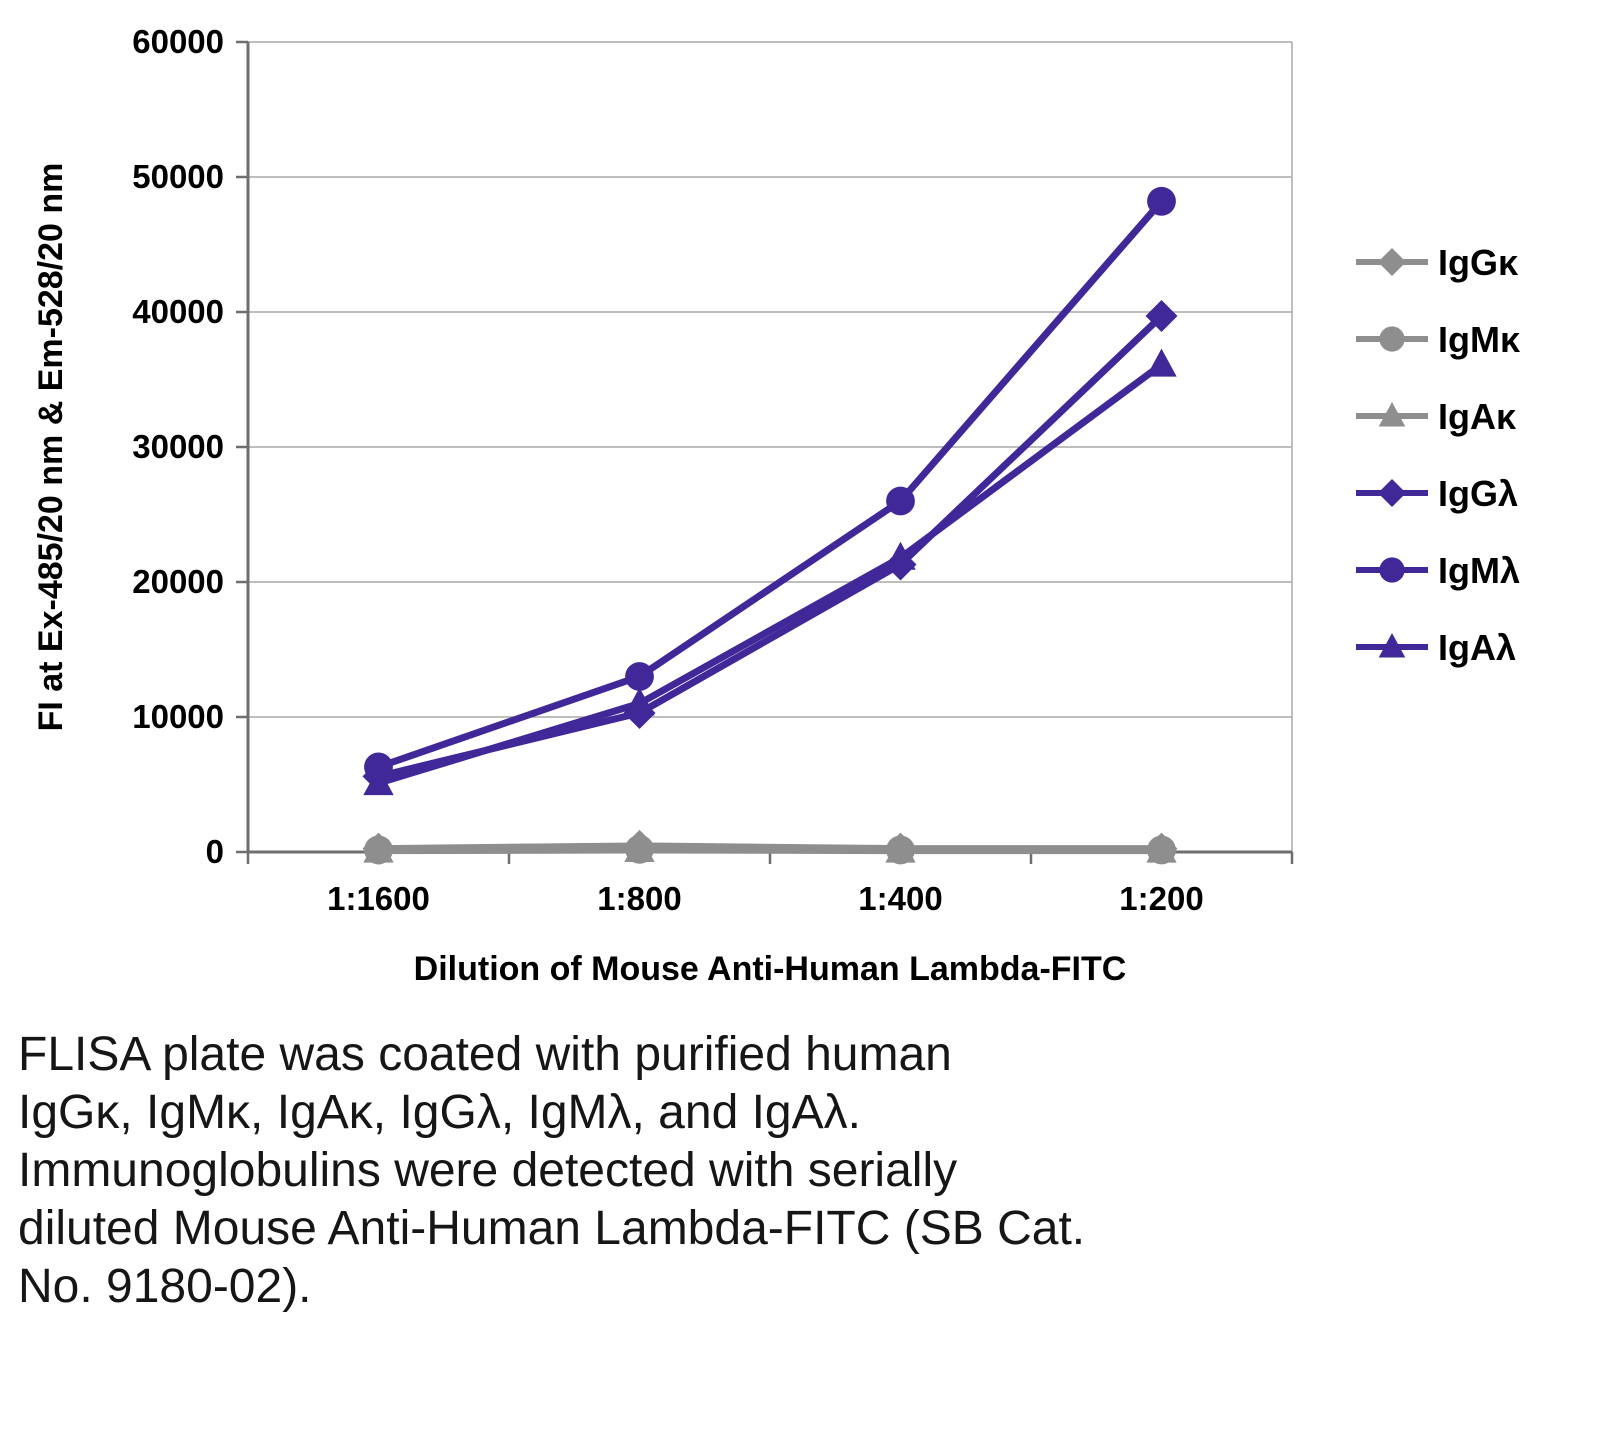 This screenshot has height=1431, width=1604. Describe the element at coordinates (639, 898) in the screenshot. I see `x-tick-label: 1:800` at that location.